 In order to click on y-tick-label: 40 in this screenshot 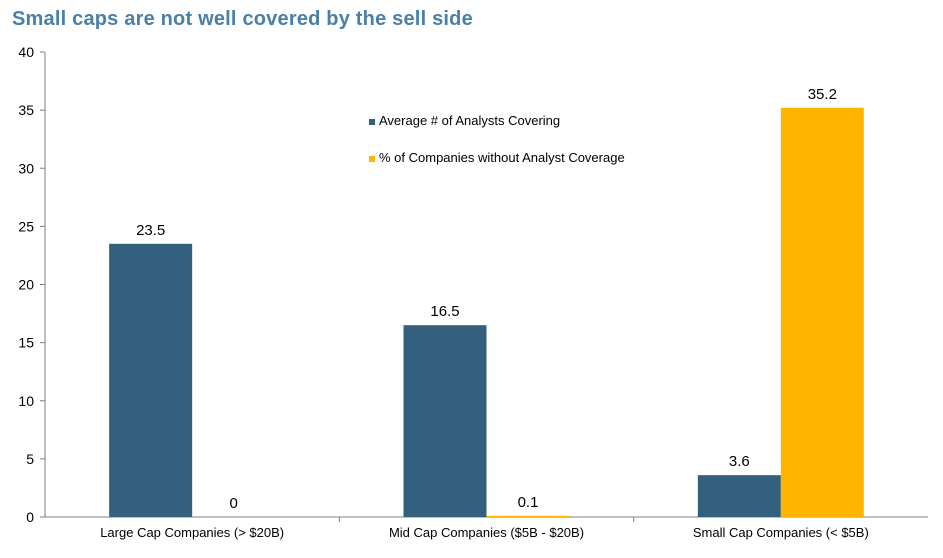, I will do `click(26, 52)`.